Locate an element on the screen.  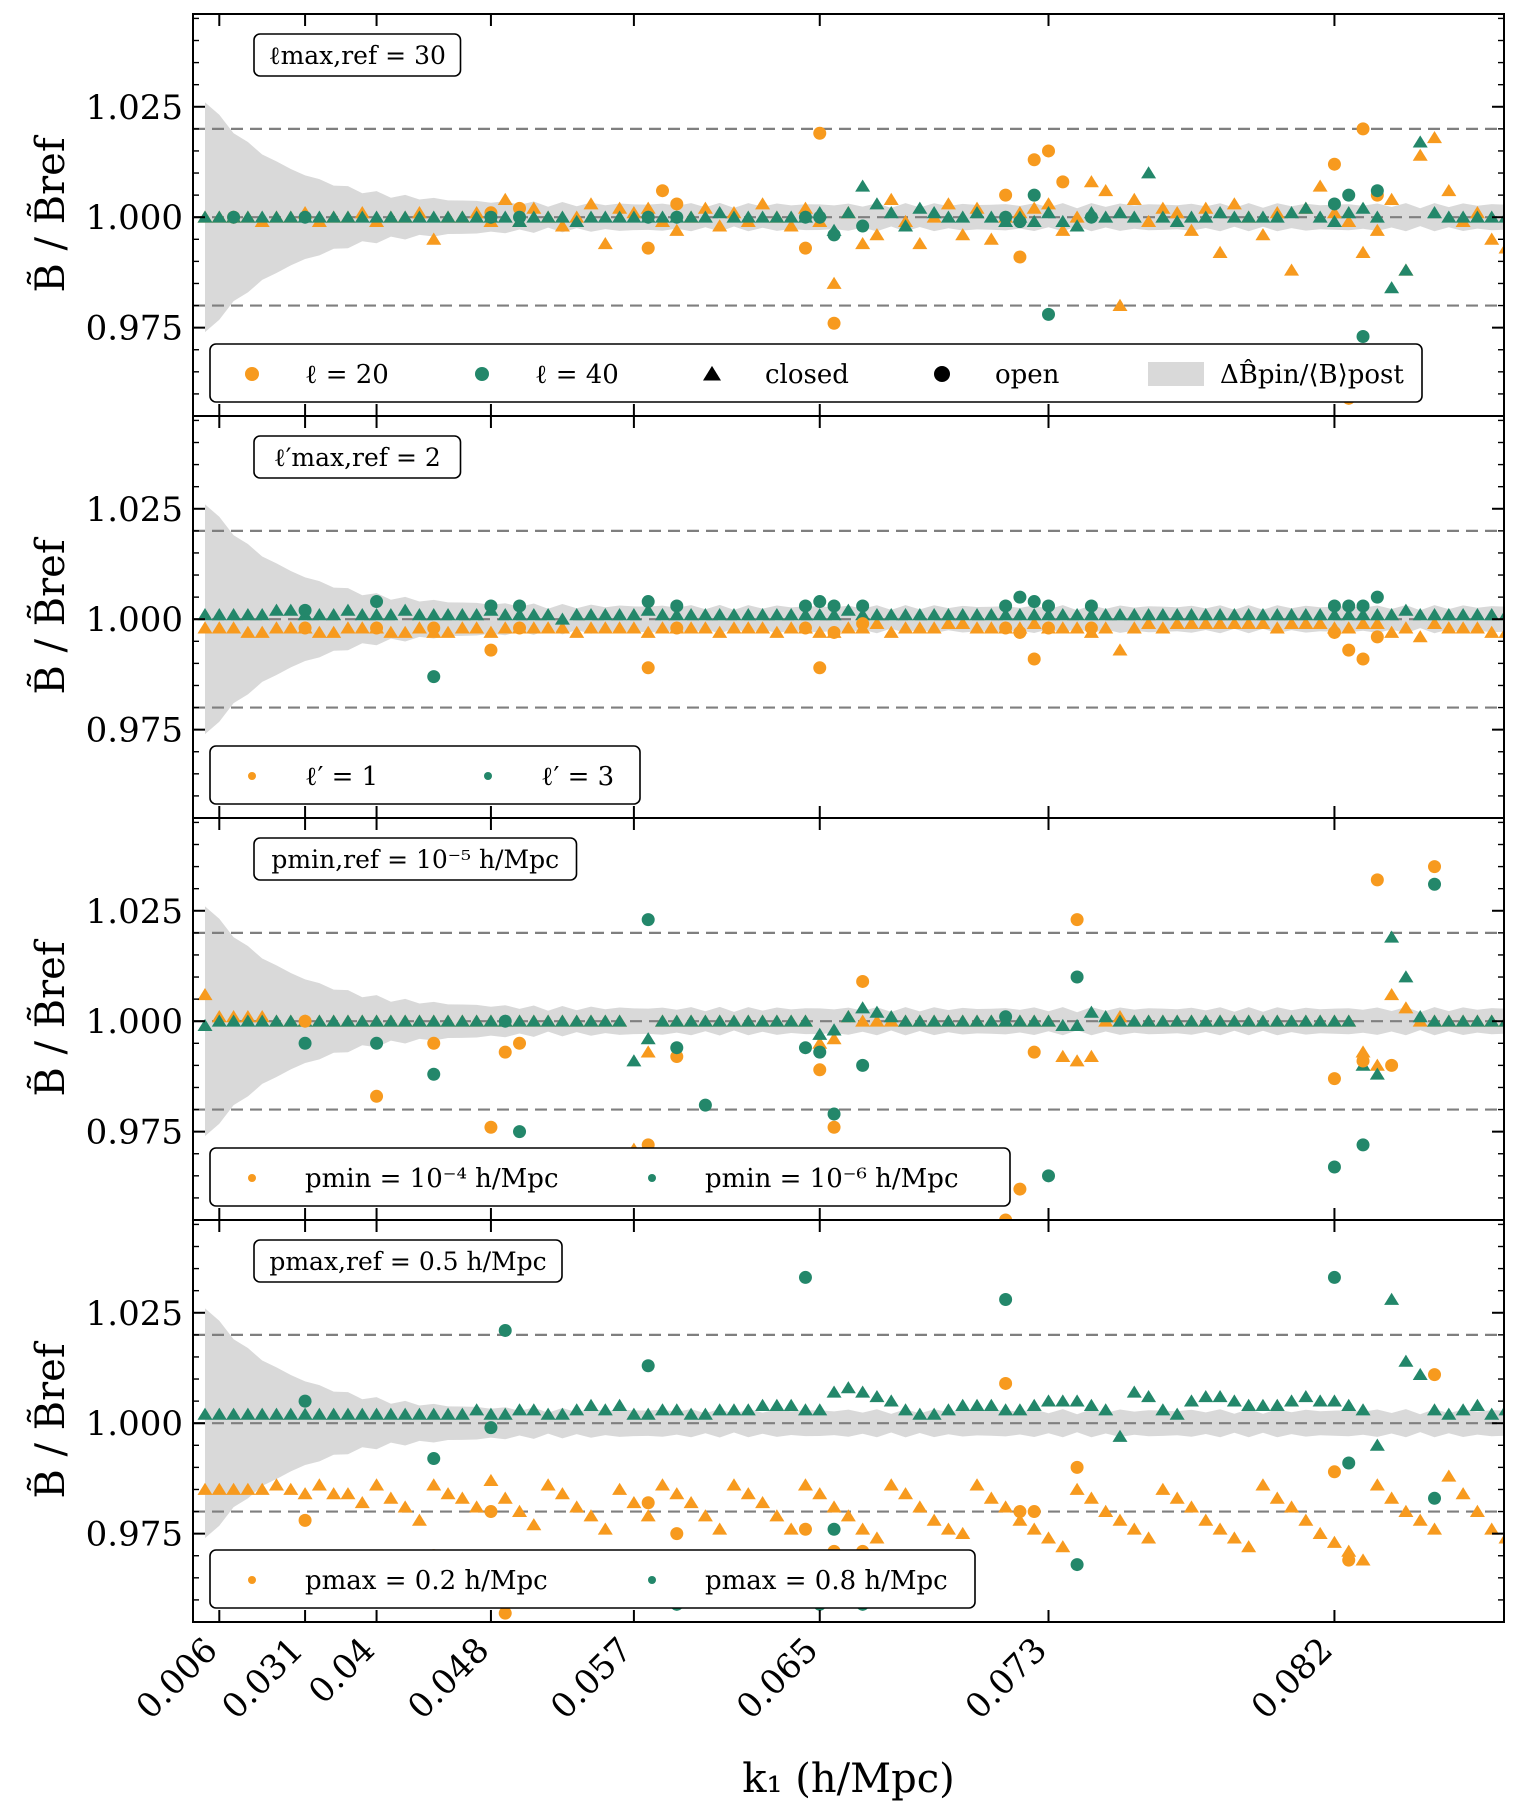
legend-label: pmax = 0.8 h/Mpc is located at coordinates (826, 1581).